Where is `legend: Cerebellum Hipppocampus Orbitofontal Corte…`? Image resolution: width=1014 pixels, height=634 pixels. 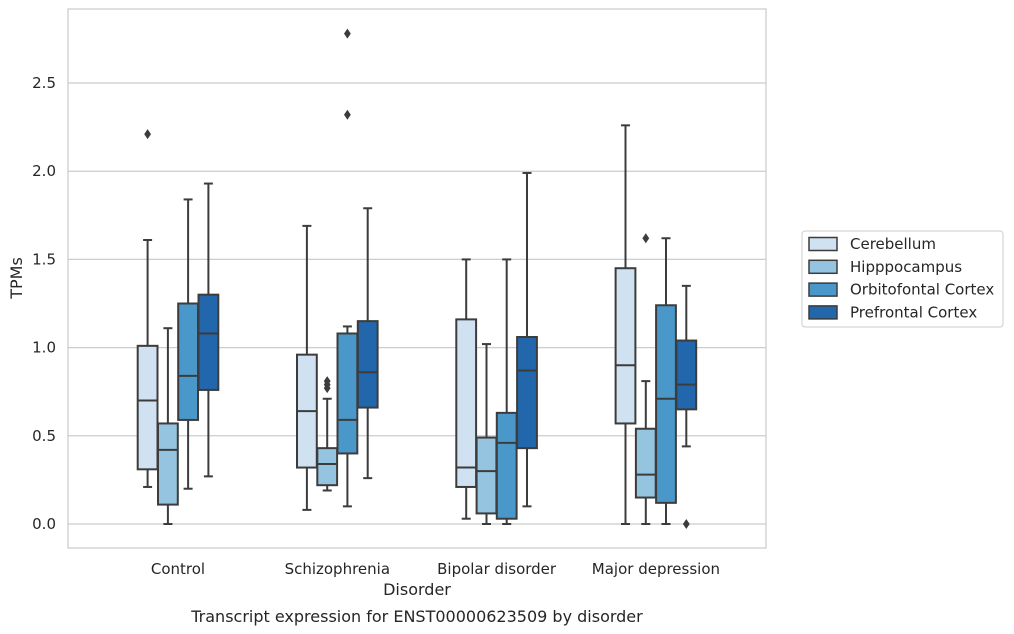 legend: Cerebellum Hipppocampus Orbitofontal Corte… is located at coordinates (902, 279).